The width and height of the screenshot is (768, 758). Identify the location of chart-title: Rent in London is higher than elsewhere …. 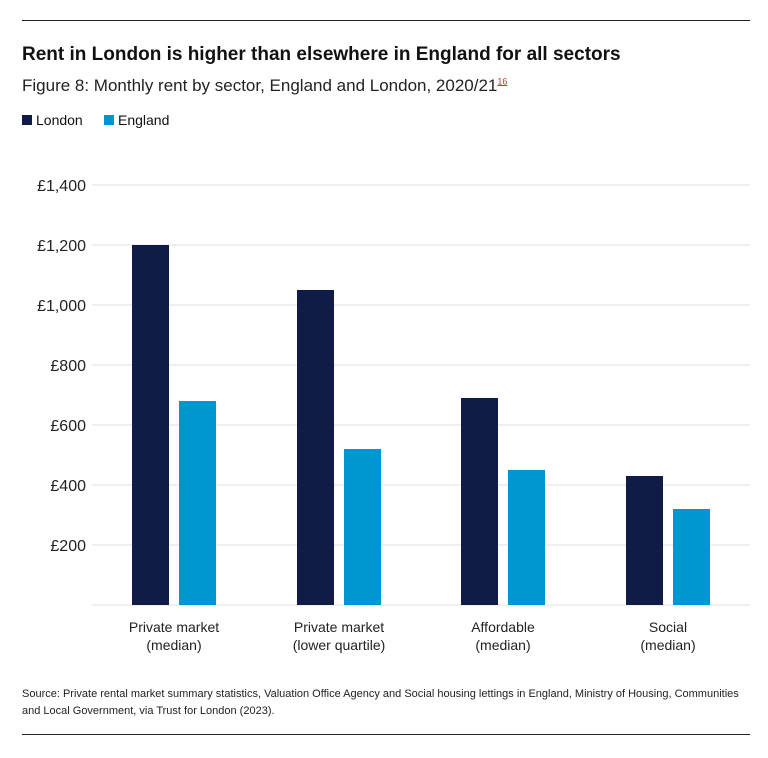
(321, 54).